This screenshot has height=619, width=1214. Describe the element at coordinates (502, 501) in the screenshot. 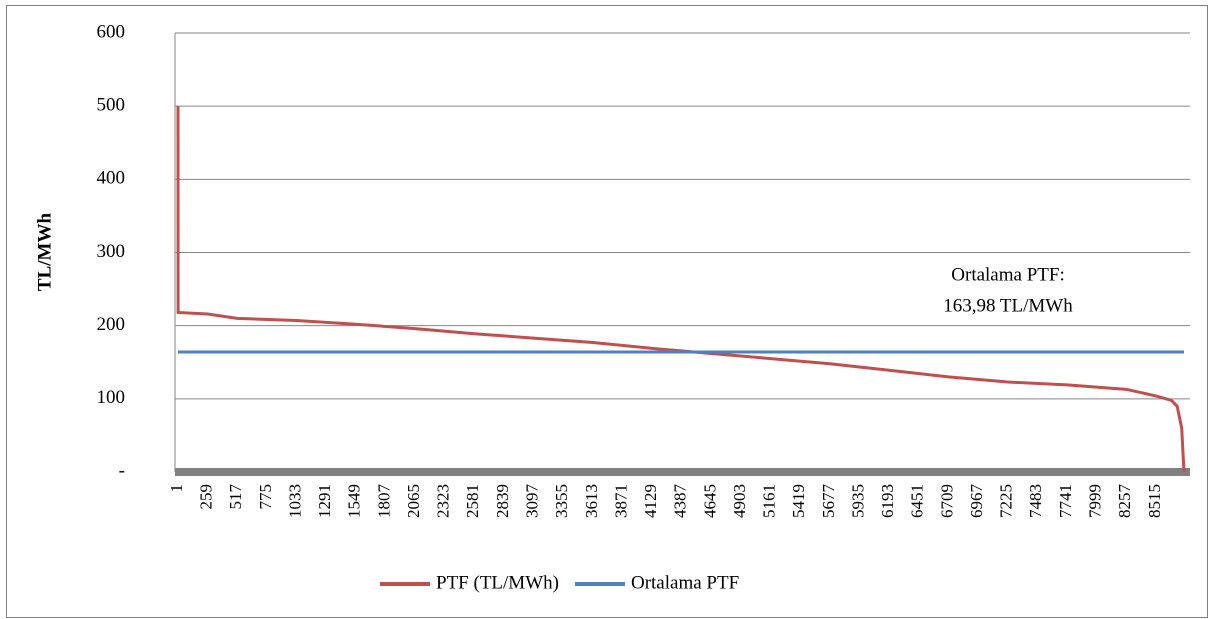

I see `x-tick-label: 2839` at that location.